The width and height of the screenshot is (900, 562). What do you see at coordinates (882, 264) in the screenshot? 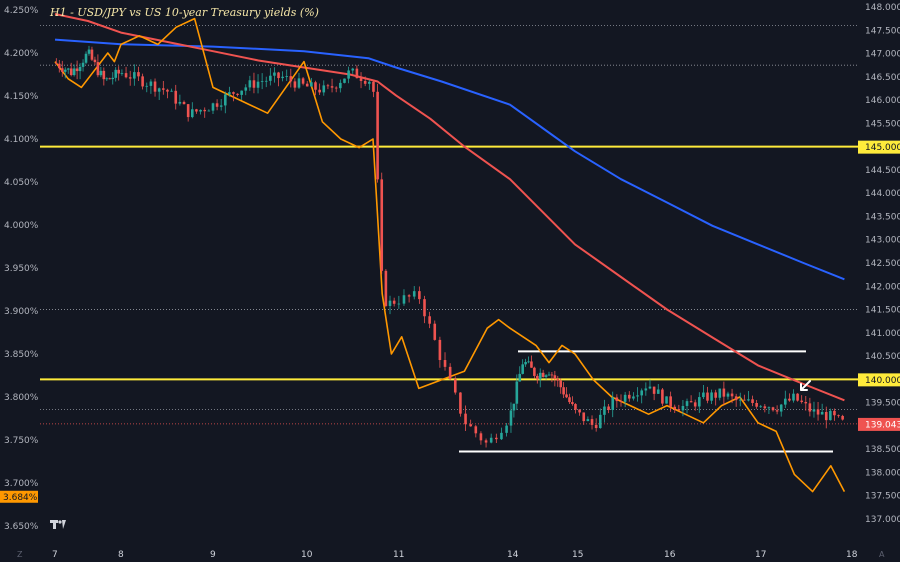
I see `right-tick-label: 142.500` at bounding box center [882, 264].